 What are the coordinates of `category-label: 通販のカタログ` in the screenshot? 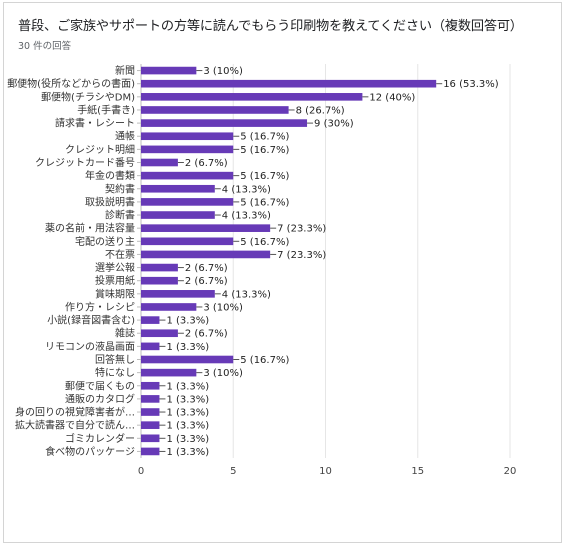 It's located at (100, 398).